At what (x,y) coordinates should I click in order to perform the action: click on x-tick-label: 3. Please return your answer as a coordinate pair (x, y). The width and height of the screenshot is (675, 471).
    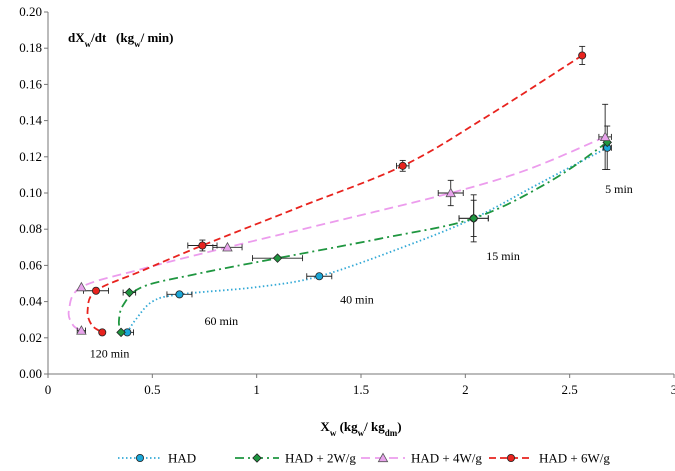
    Looking at the image, I should click on (673, 389).